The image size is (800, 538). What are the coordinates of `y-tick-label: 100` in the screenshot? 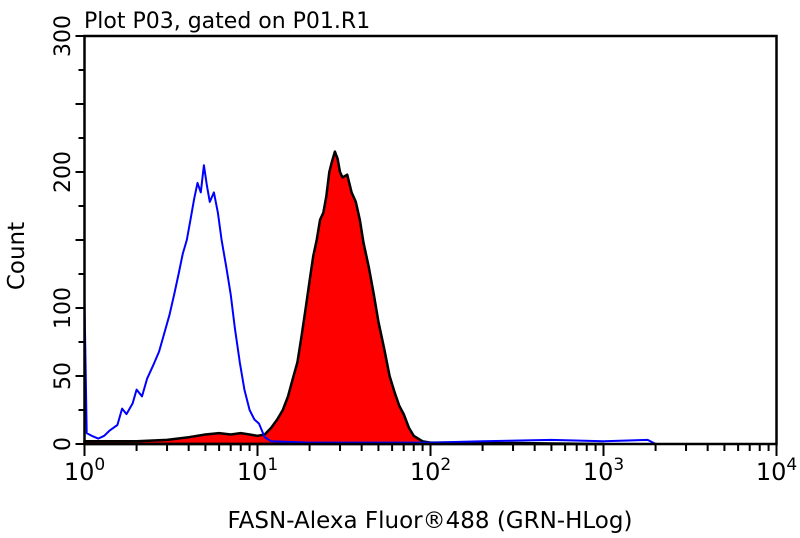 It's located at (63, 308).